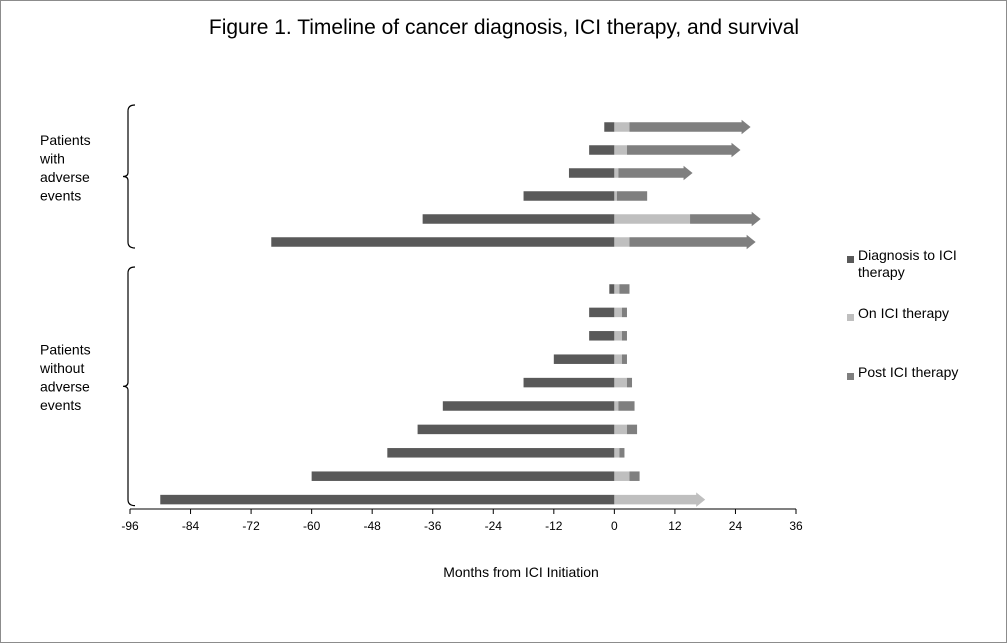 The height and width of the screenshot is (644, 1007). Describe the element at coordinates (61, 368) in the screenshot. I see `group-label-line: without` at that location.